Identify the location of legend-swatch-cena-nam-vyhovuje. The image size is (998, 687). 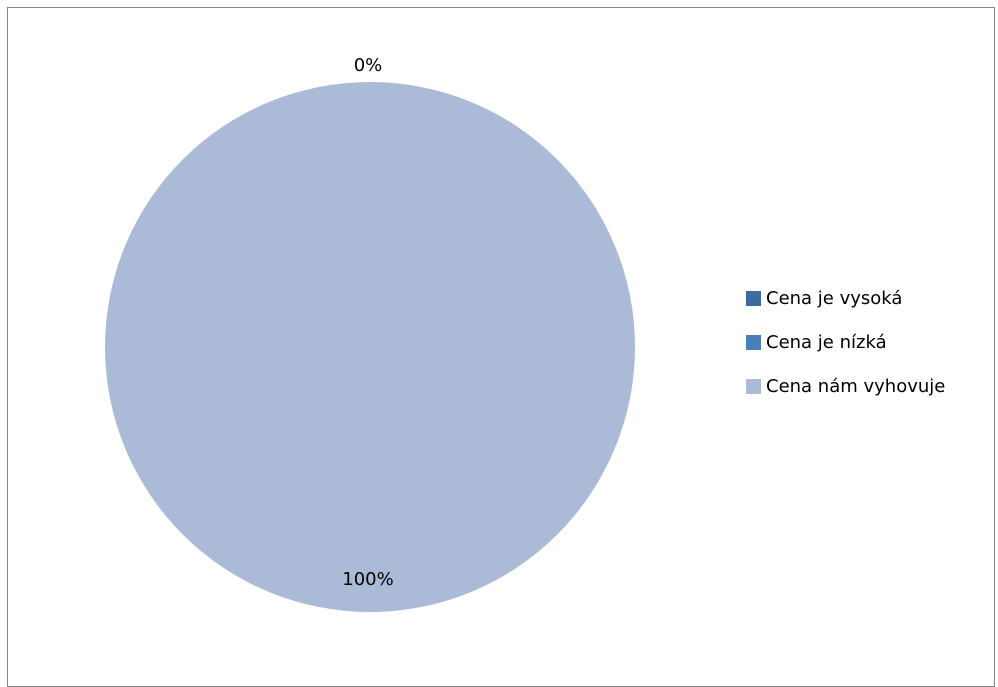
(753, 386).